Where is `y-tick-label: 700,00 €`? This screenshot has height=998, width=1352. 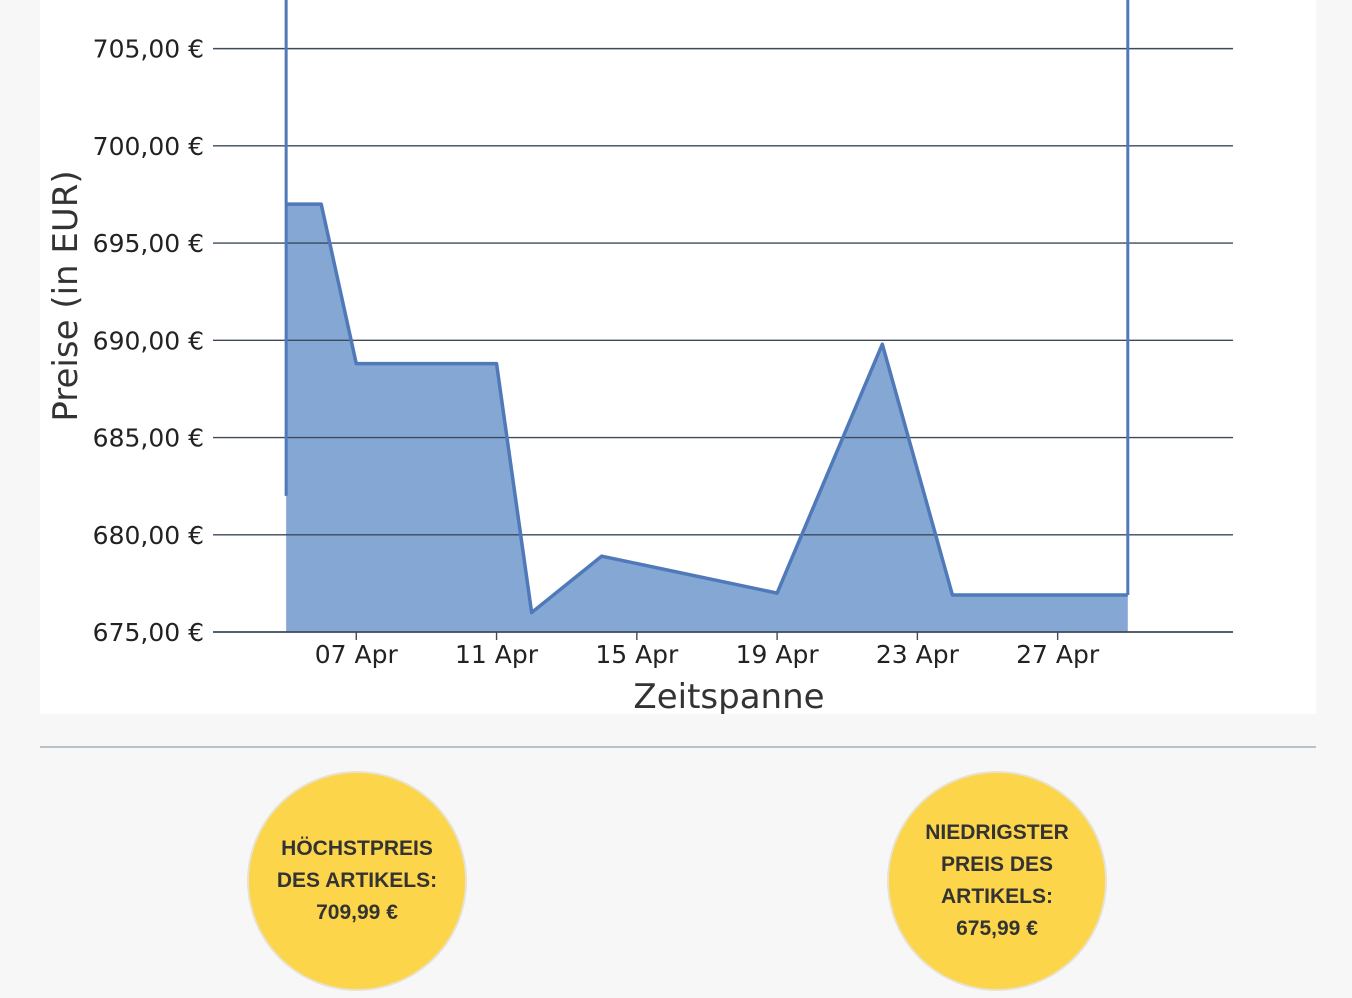
y-tick-label: 700,00 € is located at coordinates (148, 146).